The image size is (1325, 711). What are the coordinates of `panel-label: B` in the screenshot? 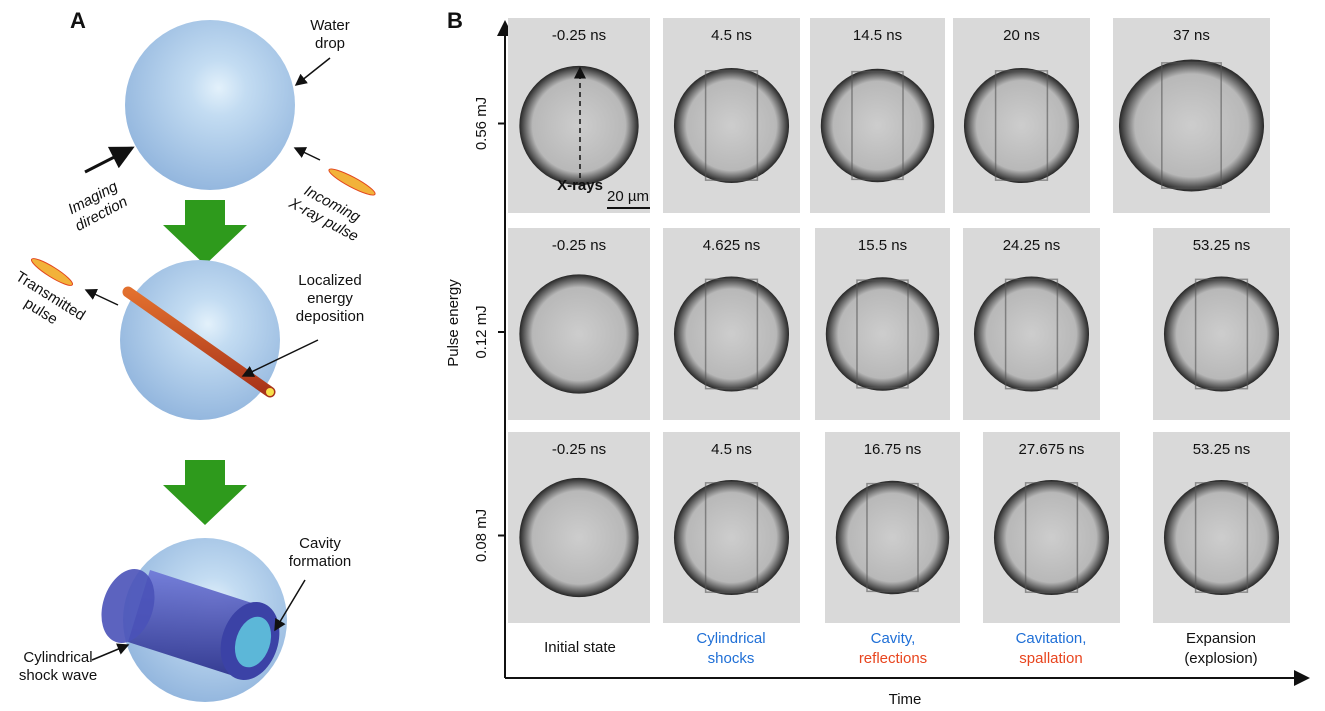 It's located at (455, 20).